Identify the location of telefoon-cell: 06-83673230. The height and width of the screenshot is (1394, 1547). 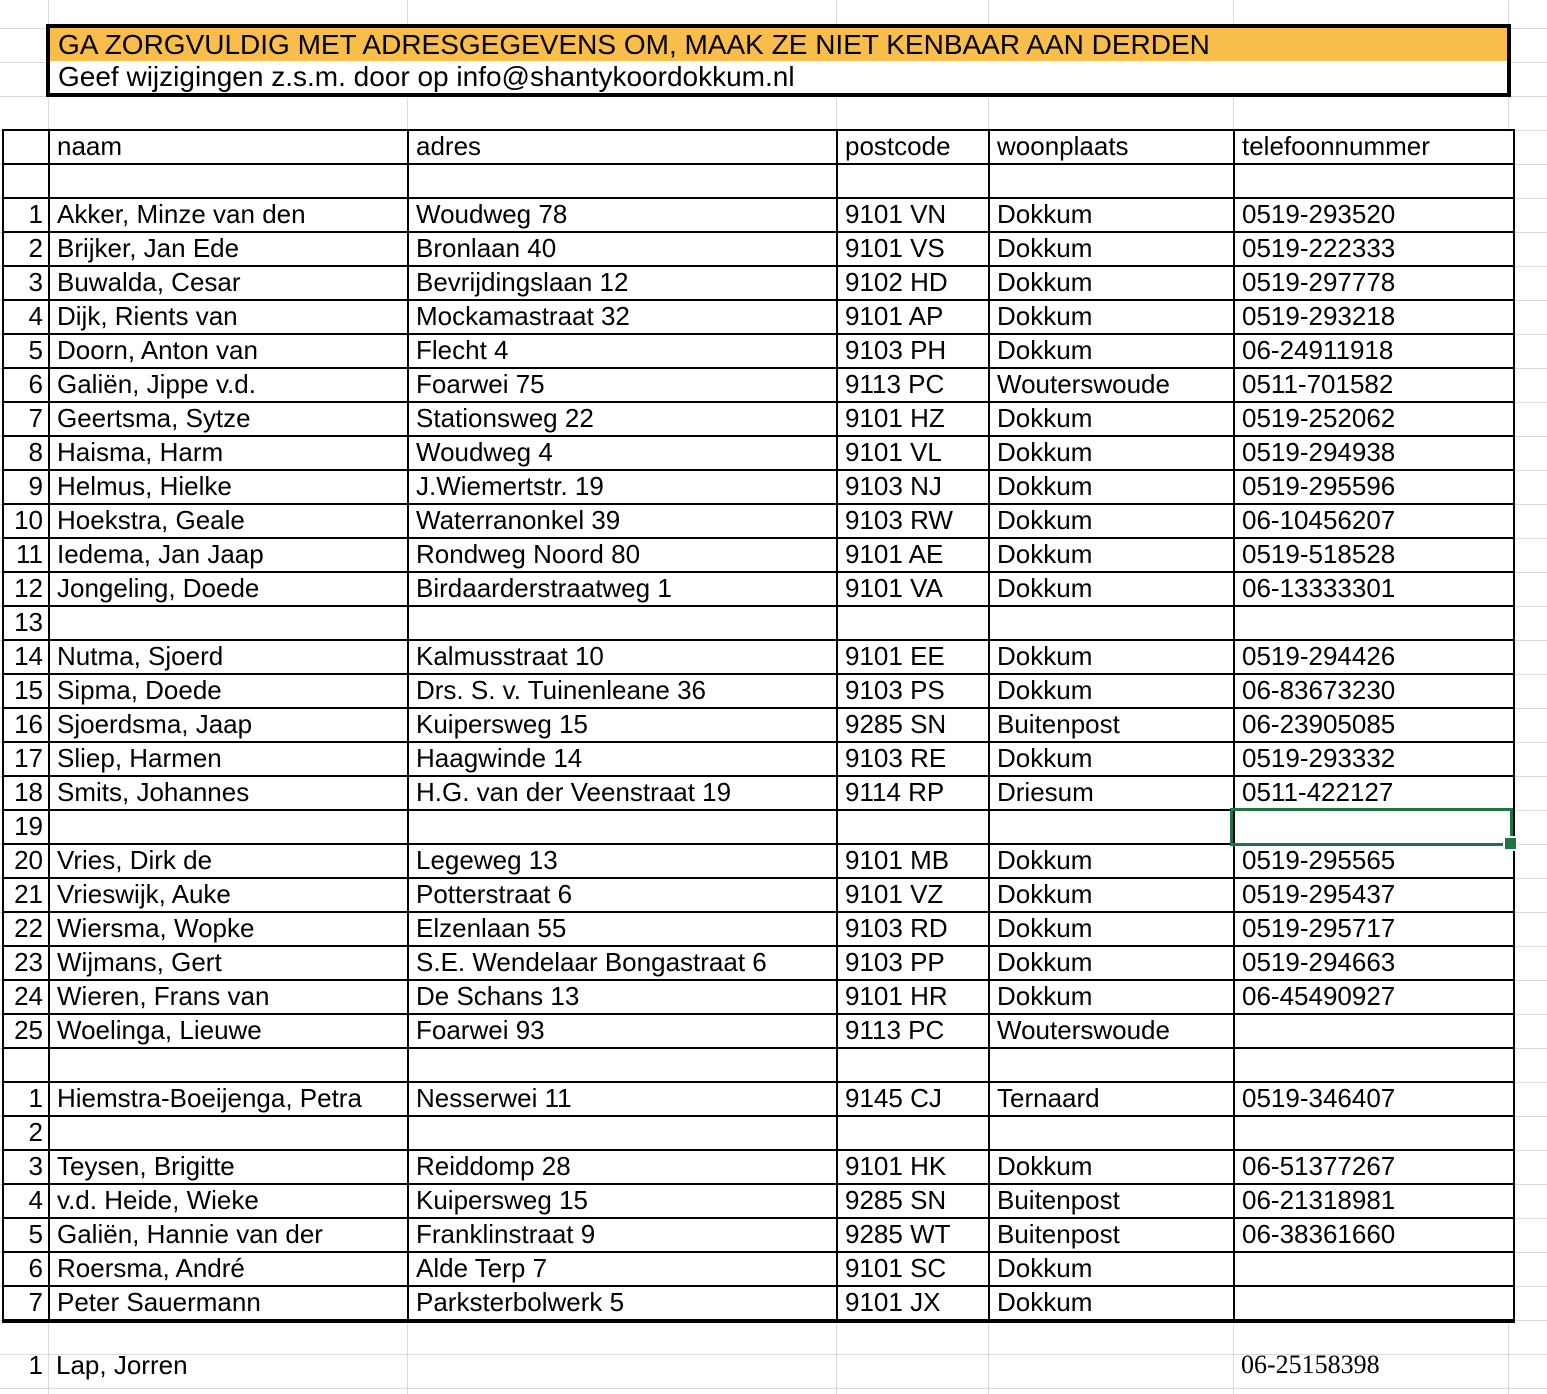
(1319, 690).